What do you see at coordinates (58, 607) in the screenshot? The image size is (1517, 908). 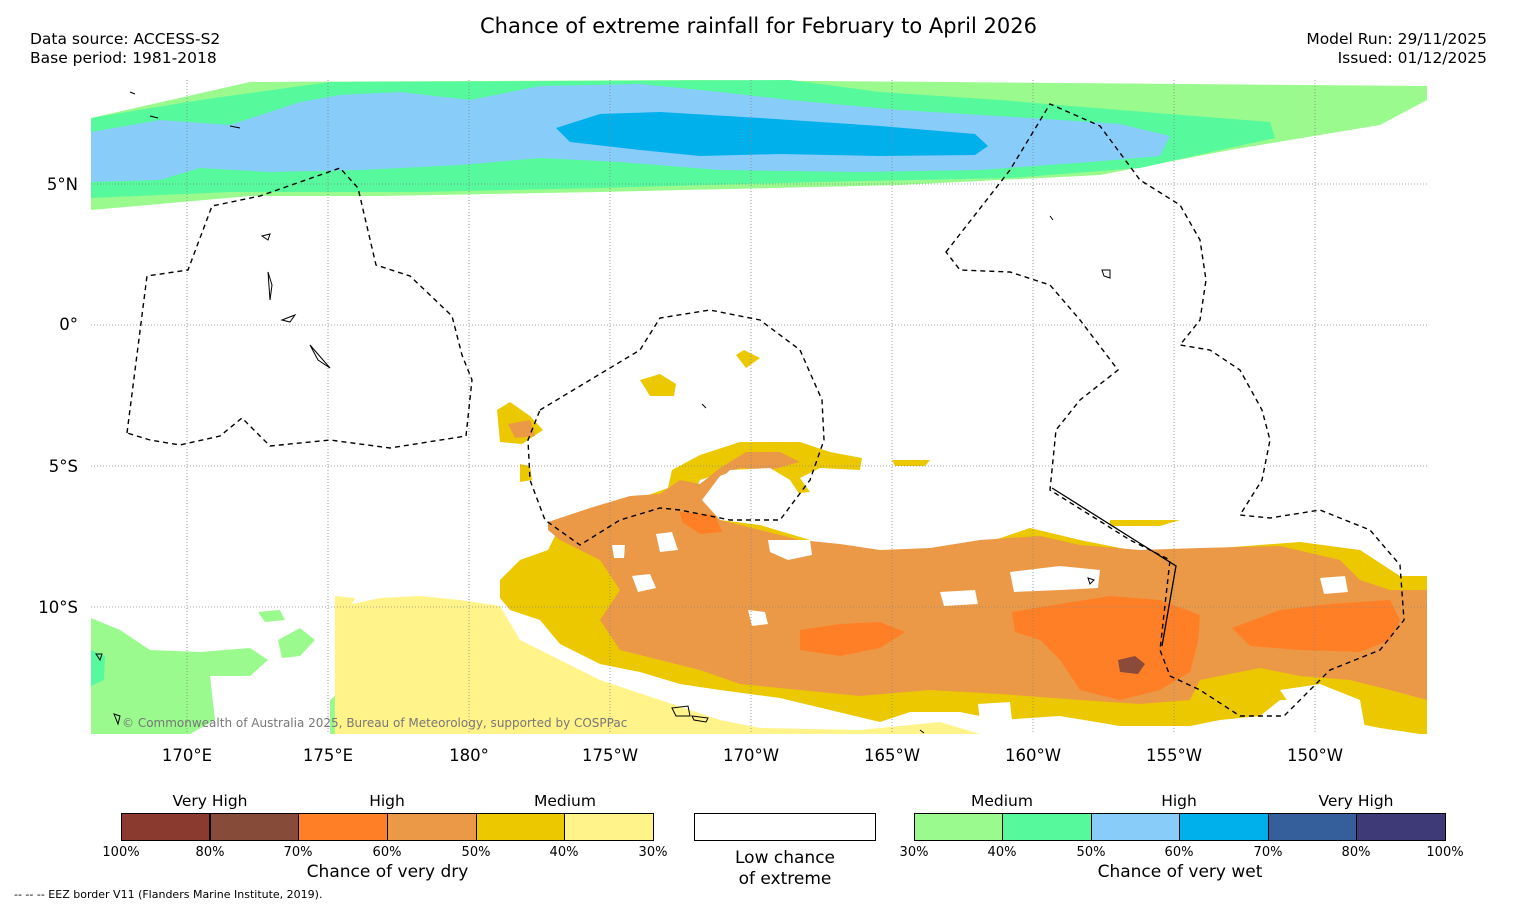 I see `lat-label: 10°S` at bounding box center [58, 607].